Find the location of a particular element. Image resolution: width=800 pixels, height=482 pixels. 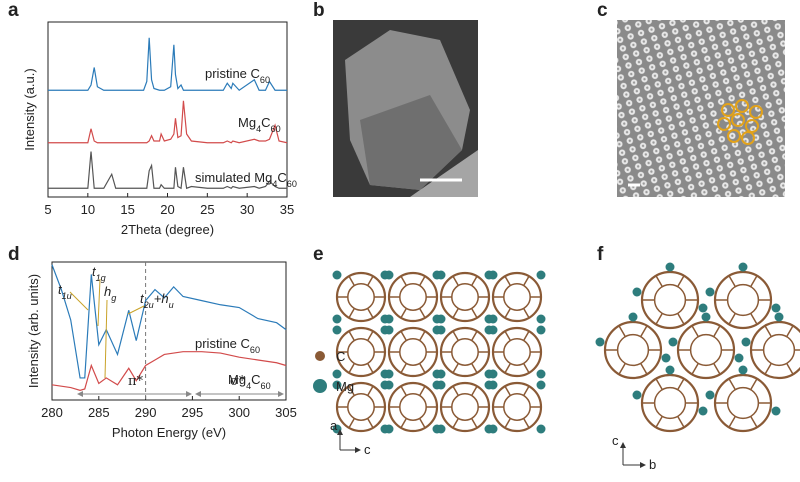

x-tick-label: 295 is located at coordinates (193, 412).